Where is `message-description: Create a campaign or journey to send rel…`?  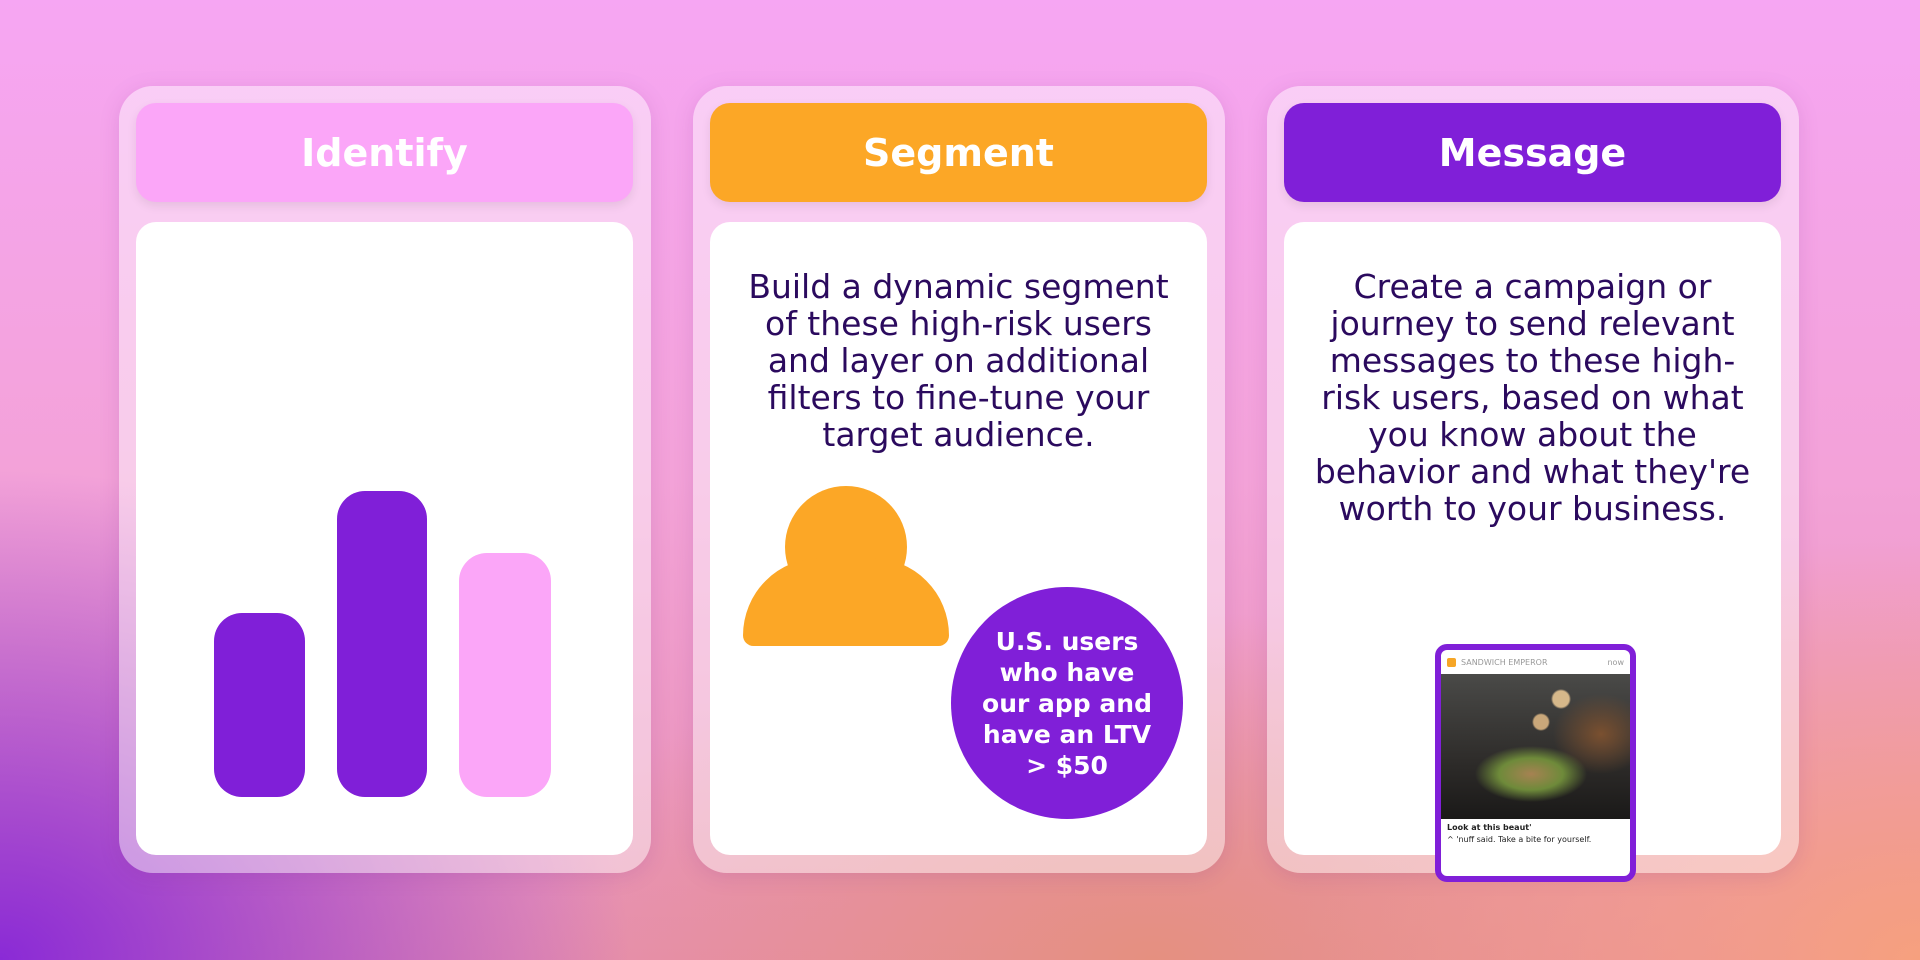
message-description: Create a campaign or journey to send rel… is located at coordinates (1532, 397).